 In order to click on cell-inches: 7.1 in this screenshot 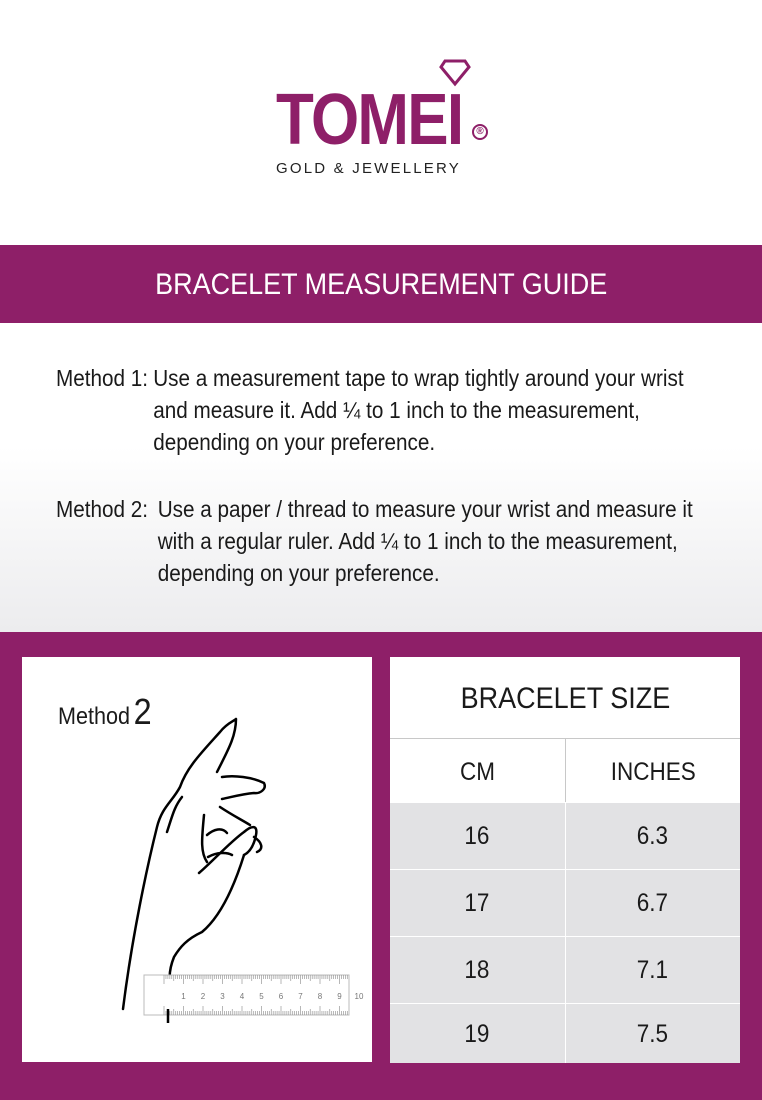, I will do `click(653, 970)`.